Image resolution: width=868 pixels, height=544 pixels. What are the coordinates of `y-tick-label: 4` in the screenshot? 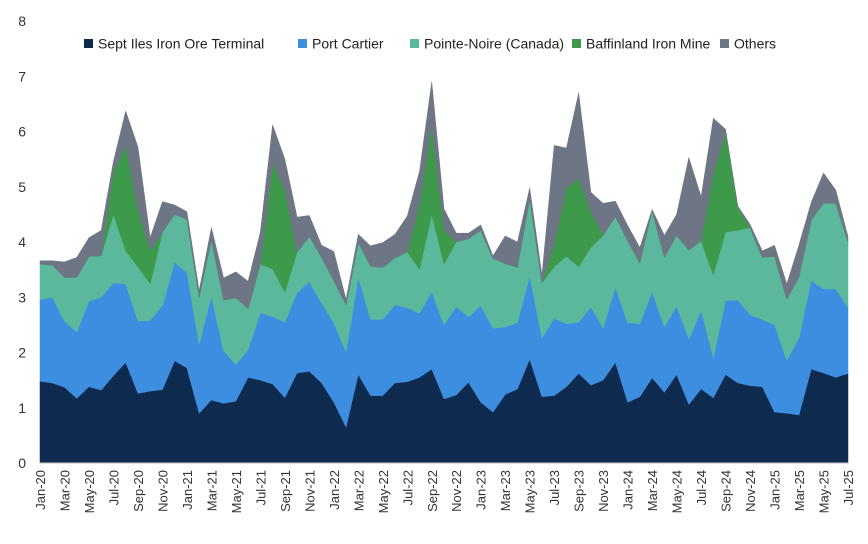 It's located at (22, 242).